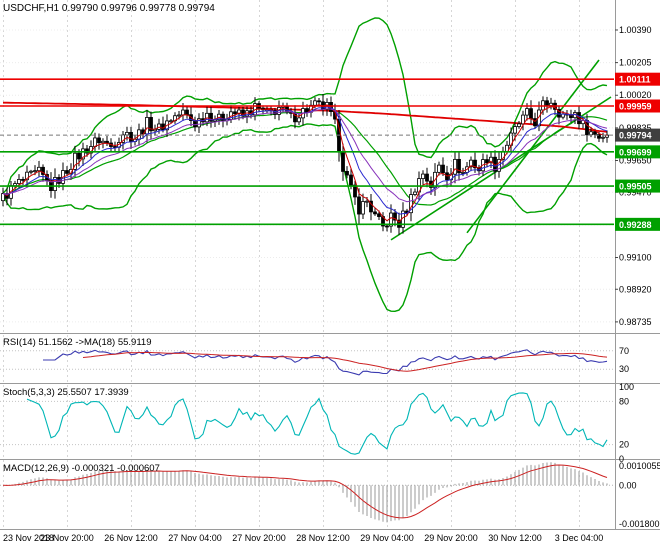 This screenshot has width=660, height=550. I want to click on time-axis-label: 29 Nov 20:00, so click(451, 538).